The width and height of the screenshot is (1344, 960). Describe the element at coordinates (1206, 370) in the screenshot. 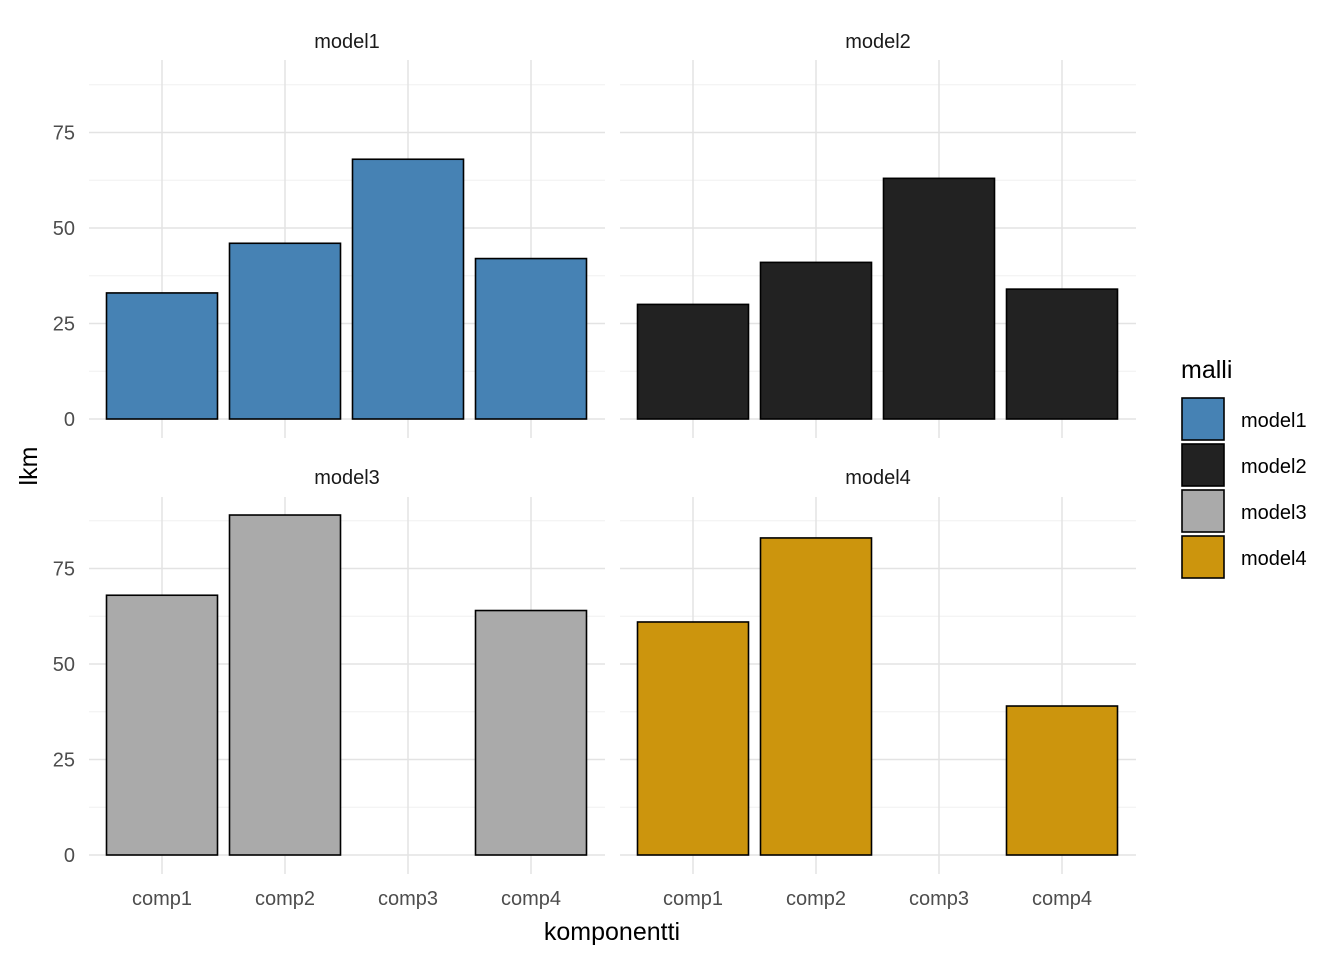

I see `legend-title: malli` at that location.